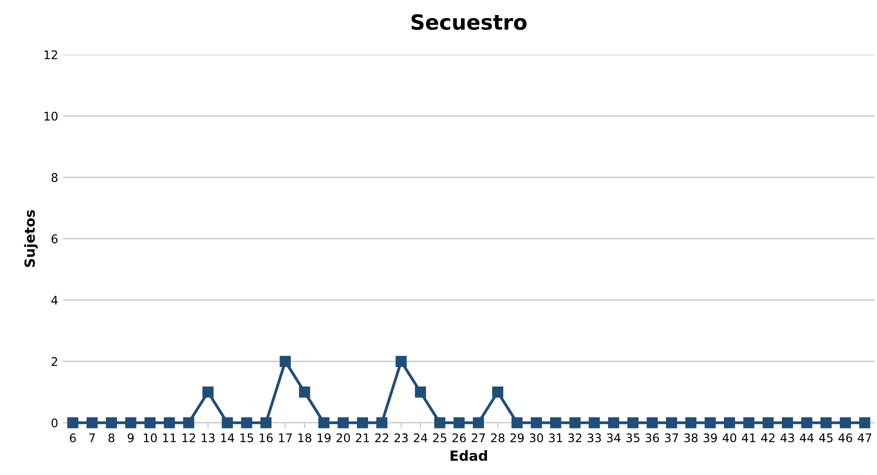  I want to click on x-tick-label: 17, so click(285, 438).